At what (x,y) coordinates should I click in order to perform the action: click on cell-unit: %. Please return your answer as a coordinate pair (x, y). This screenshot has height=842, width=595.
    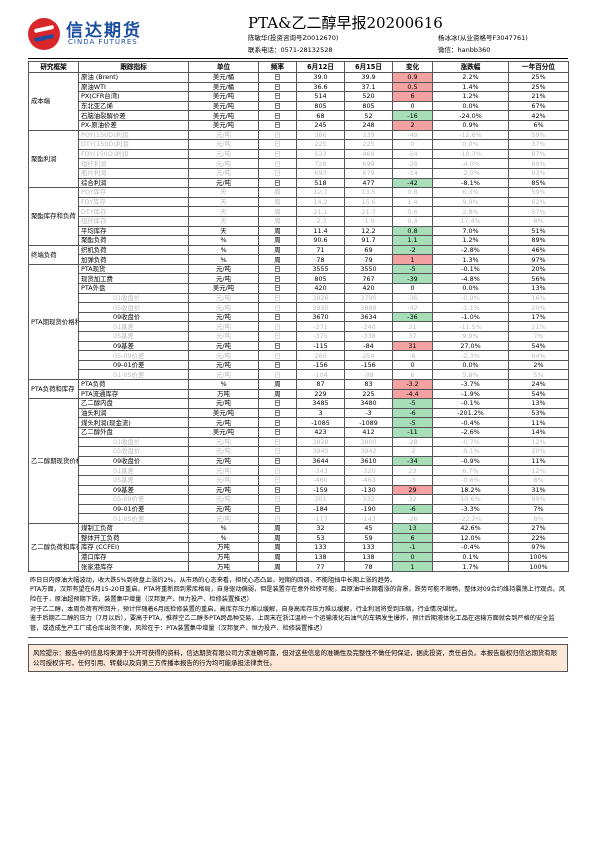
    Looking at the image, I should click on (223, 384).